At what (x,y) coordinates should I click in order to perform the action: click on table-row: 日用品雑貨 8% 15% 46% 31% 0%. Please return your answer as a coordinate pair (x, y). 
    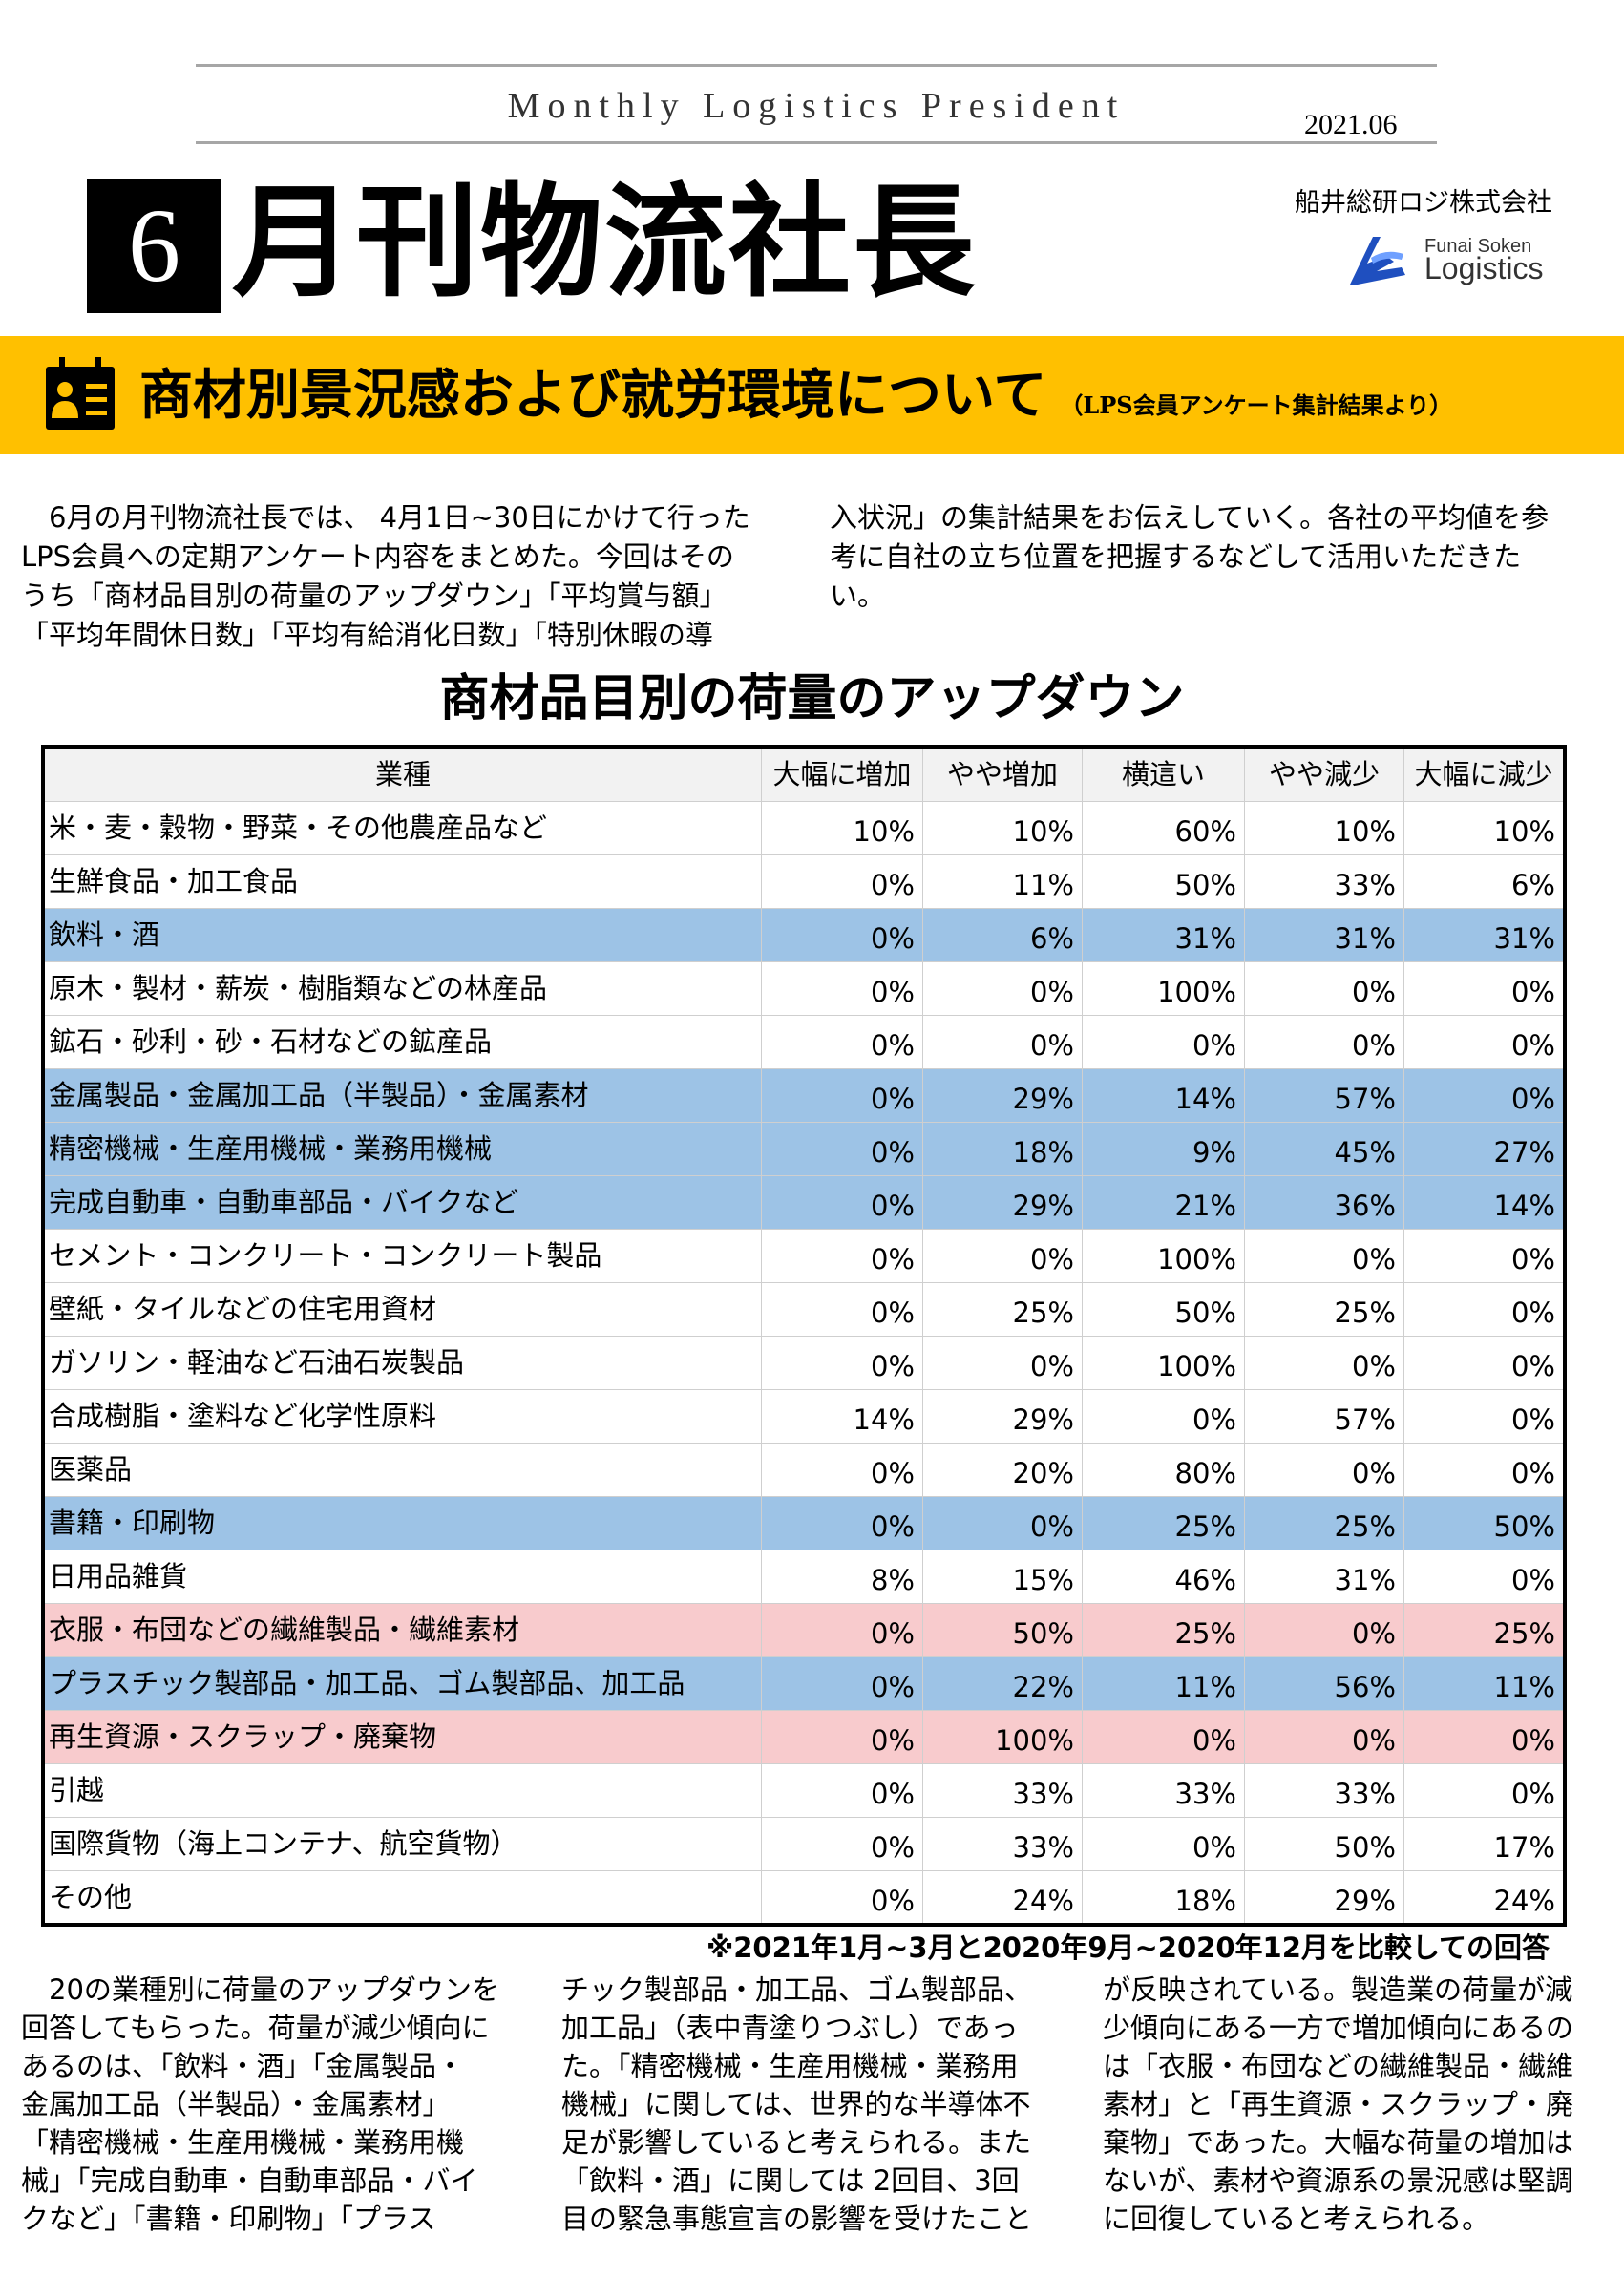
    Looking at the image, I should click on (804, 1577).